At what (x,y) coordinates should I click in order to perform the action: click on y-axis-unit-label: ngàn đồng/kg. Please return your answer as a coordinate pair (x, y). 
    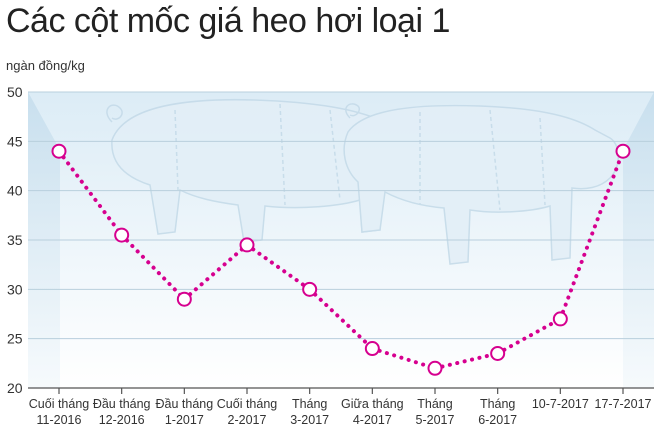
    Looking at the image, I should click on (45, 65).